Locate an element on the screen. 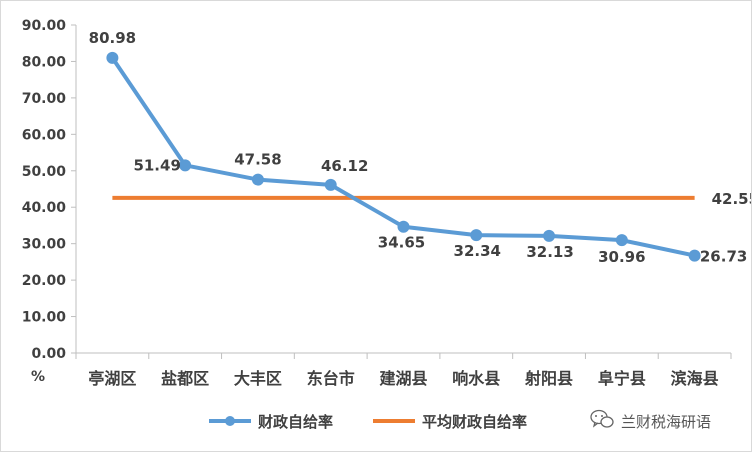  y-unit-label: % is located at coordinates (38, 377).